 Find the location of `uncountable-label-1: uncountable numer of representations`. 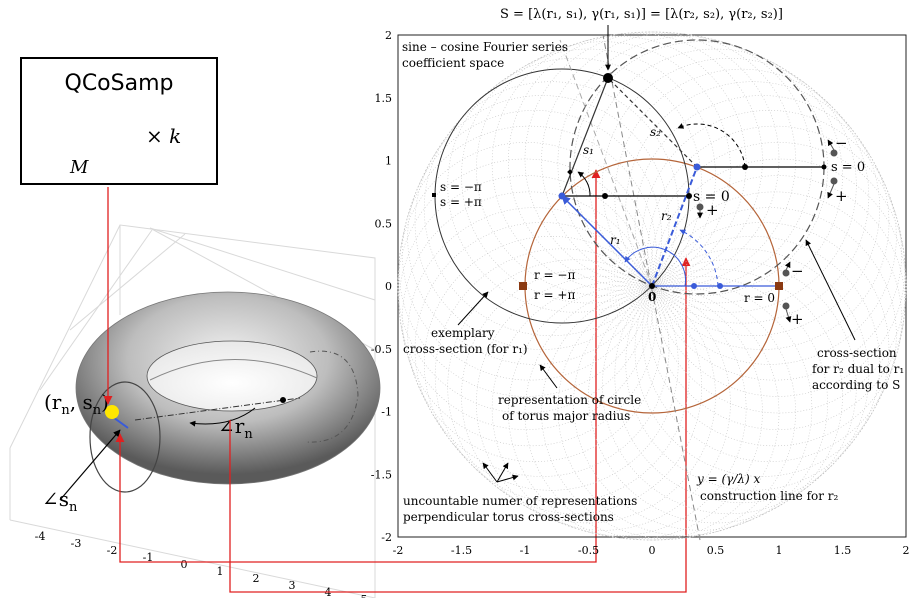

uncountable-label-1: uncountable numer of representations is located at coordinates (520, 501).